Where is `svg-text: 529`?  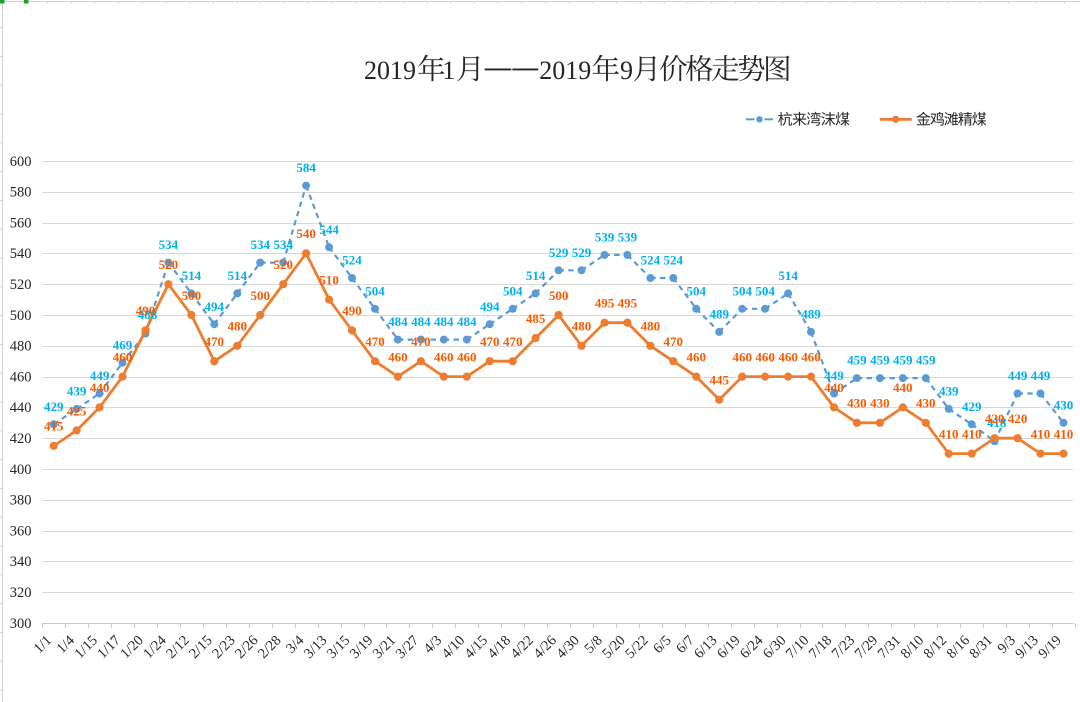
svg-text: 529 is located at coordinates (582, 252).